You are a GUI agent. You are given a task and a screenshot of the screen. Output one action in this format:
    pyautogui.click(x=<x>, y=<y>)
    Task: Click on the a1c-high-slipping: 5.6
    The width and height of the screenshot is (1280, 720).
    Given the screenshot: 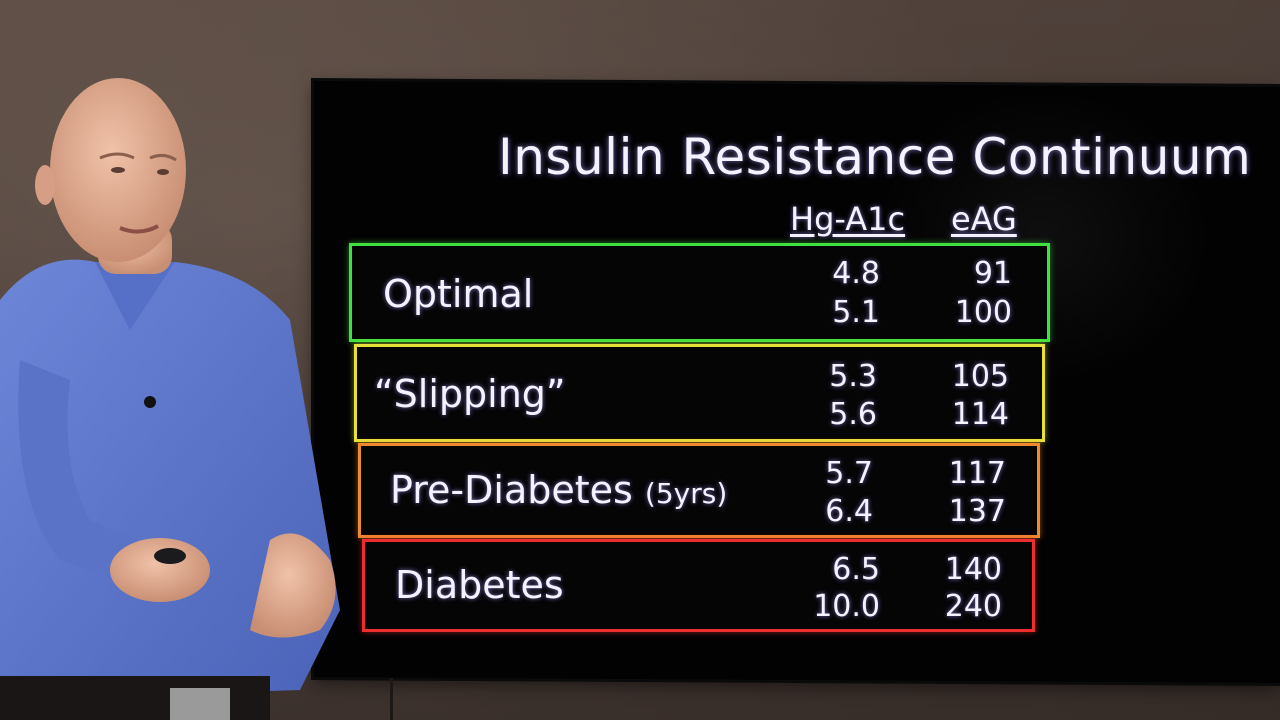 What is the action you would take?
    pyautogui.click(x=853, y=414)
    